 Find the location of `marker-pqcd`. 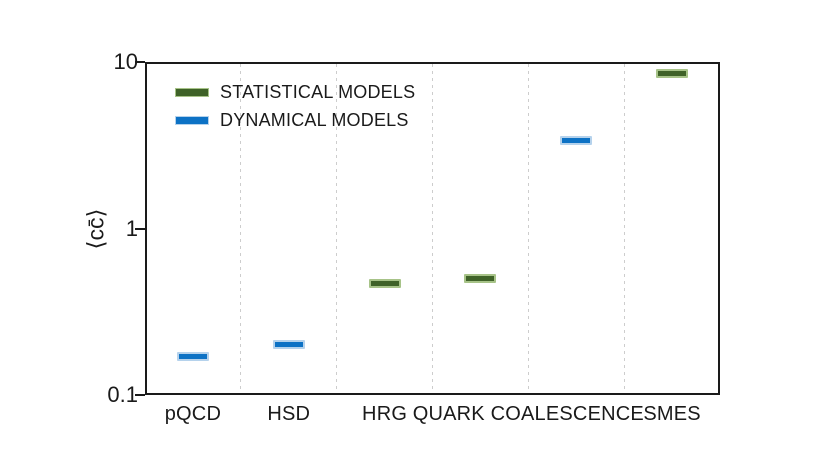

marker-pqcd is located at coordinates (192, 357).